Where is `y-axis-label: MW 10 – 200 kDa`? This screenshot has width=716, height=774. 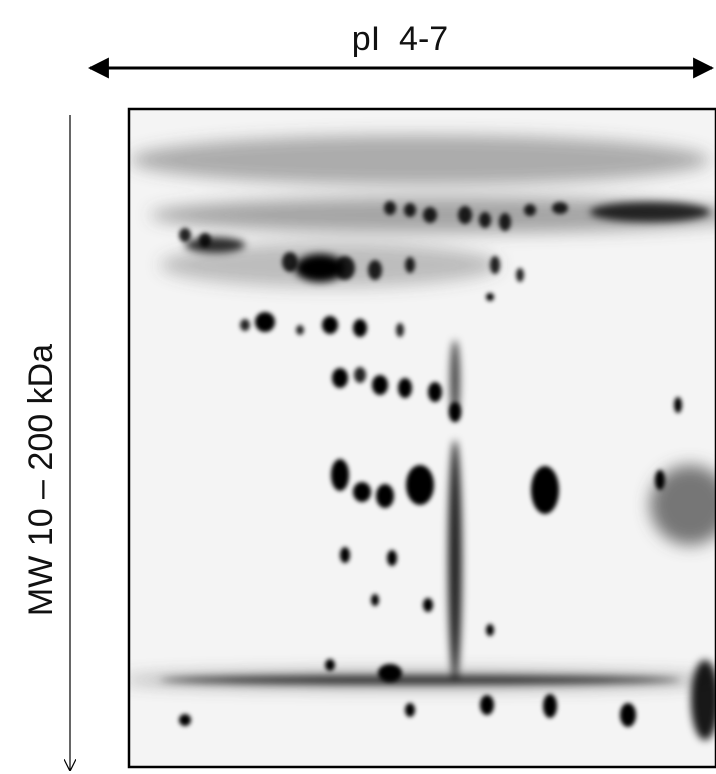 y-axis-label: MW 10 – 200 kDa is located at coordinates (41, 480).